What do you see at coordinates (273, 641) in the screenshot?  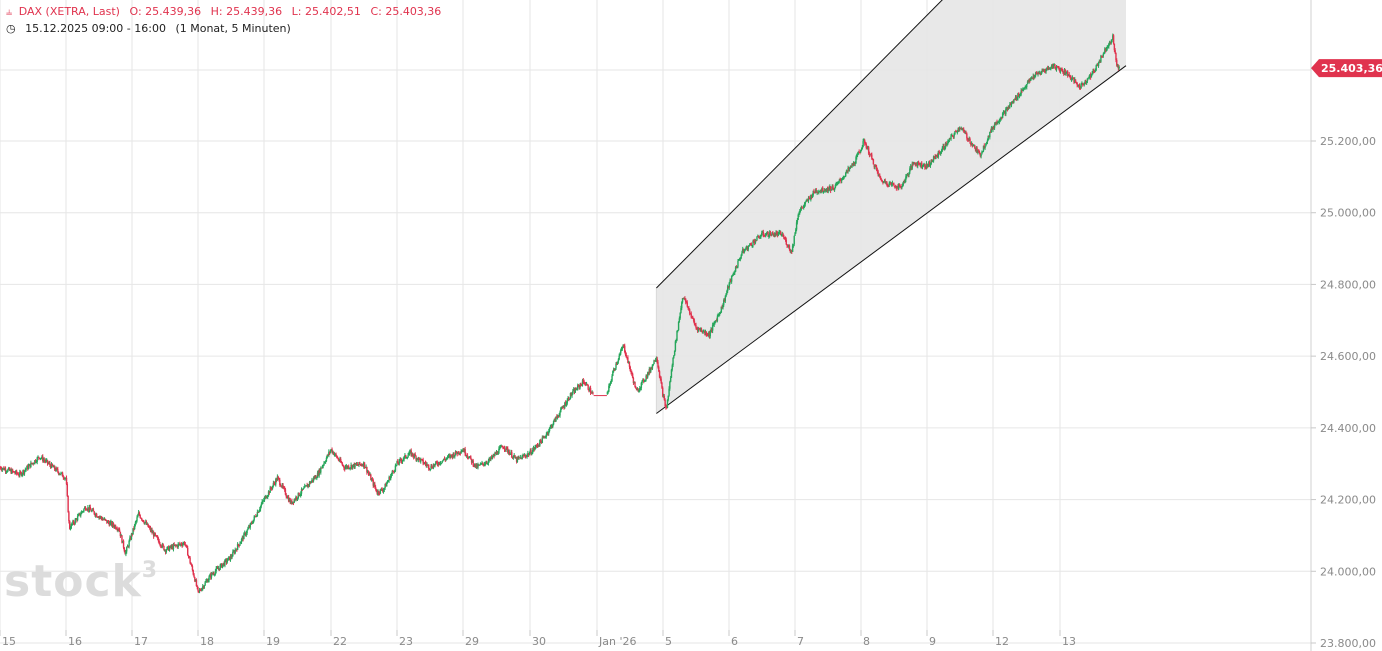 I see `x-tick-label: 19` at bounding box center [273, 641].